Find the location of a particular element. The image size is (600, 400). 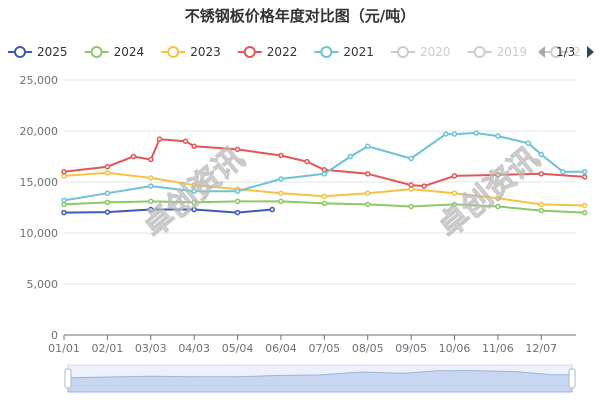

legend-prev-icon is located at coordinates (541, 52).